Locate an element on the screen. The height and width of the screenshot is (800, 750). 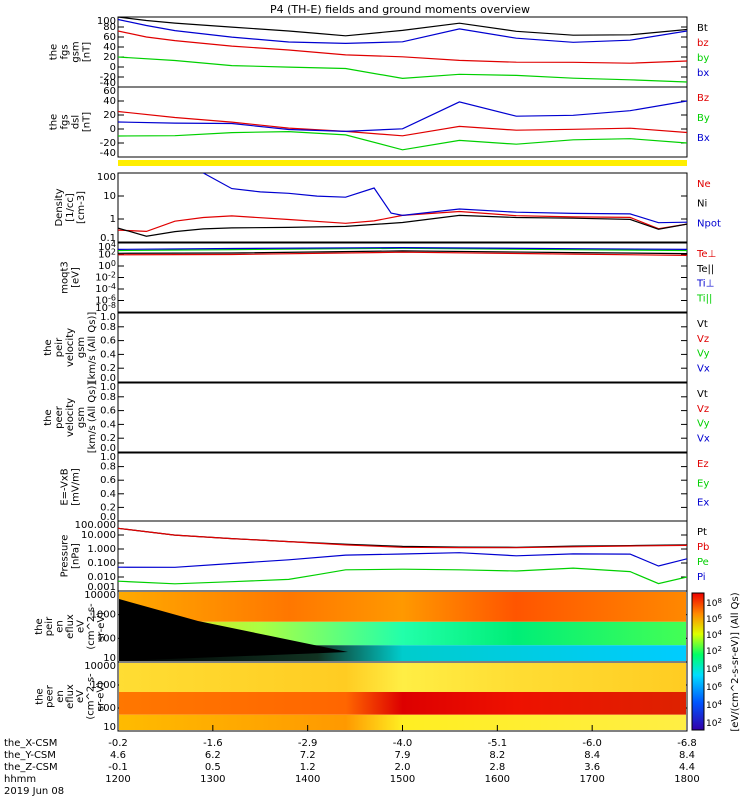
y-tick-label: 80 is located at coordinates (109, 27).